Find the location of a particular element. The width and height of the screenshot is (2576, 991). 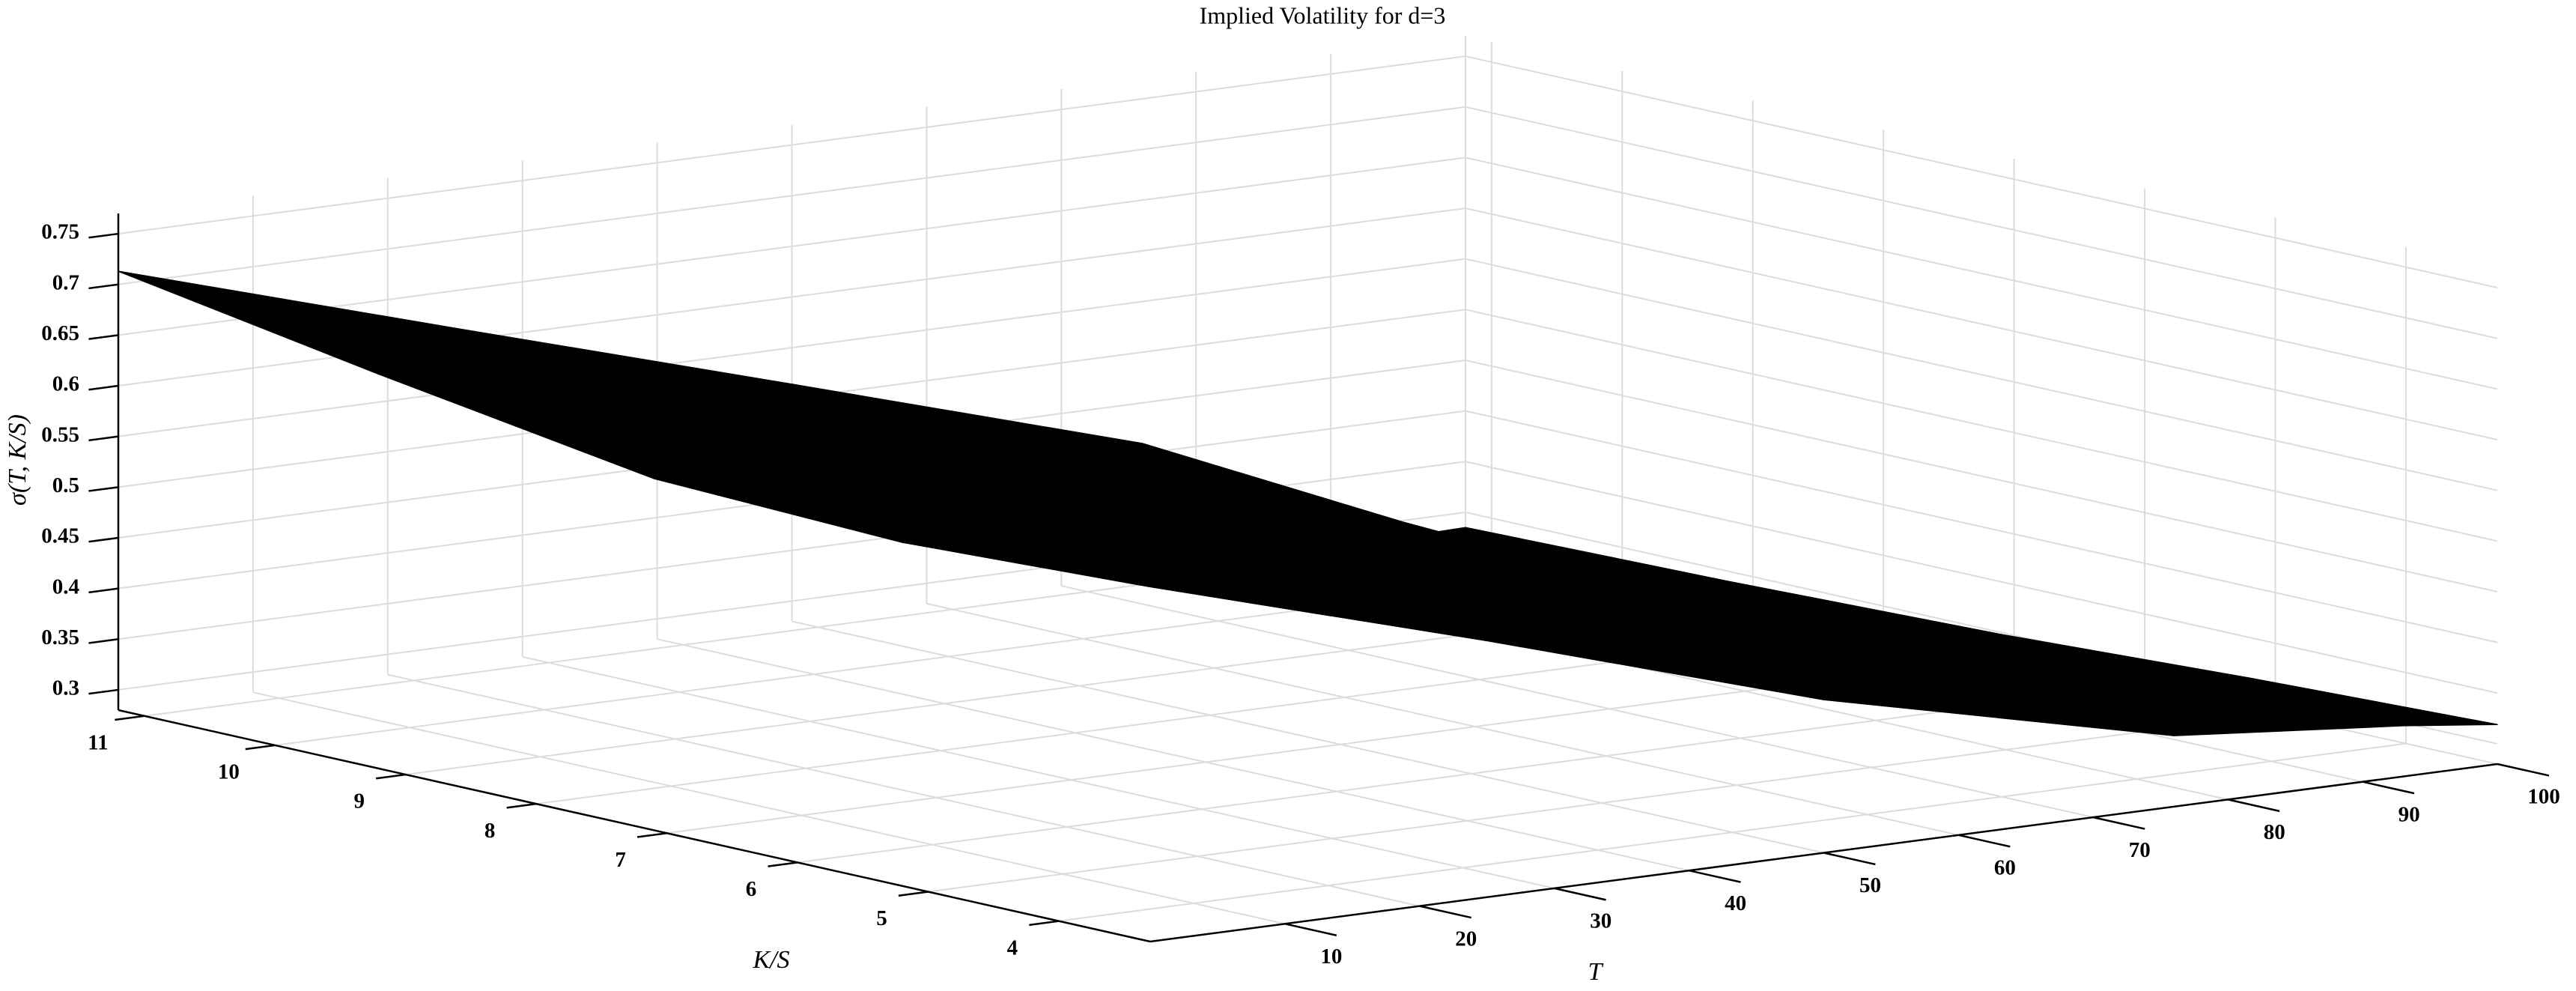

z-tick-label: 0.55 is located at coordinates (60, 434).